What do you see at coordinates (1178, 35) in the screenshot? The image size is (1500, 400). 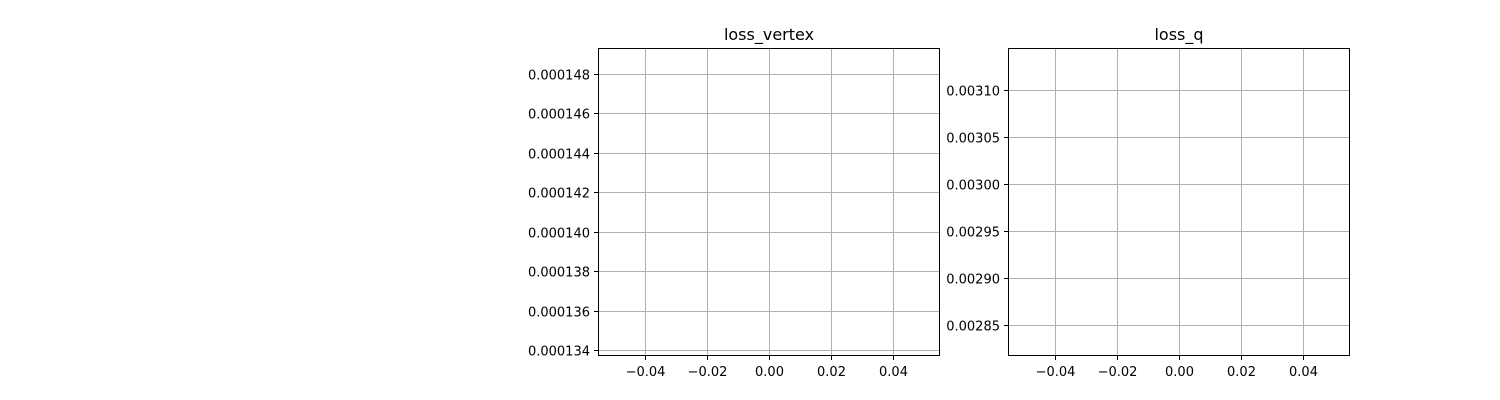 I see `plot-title: loss_q` at bounding box center [1178, 35].